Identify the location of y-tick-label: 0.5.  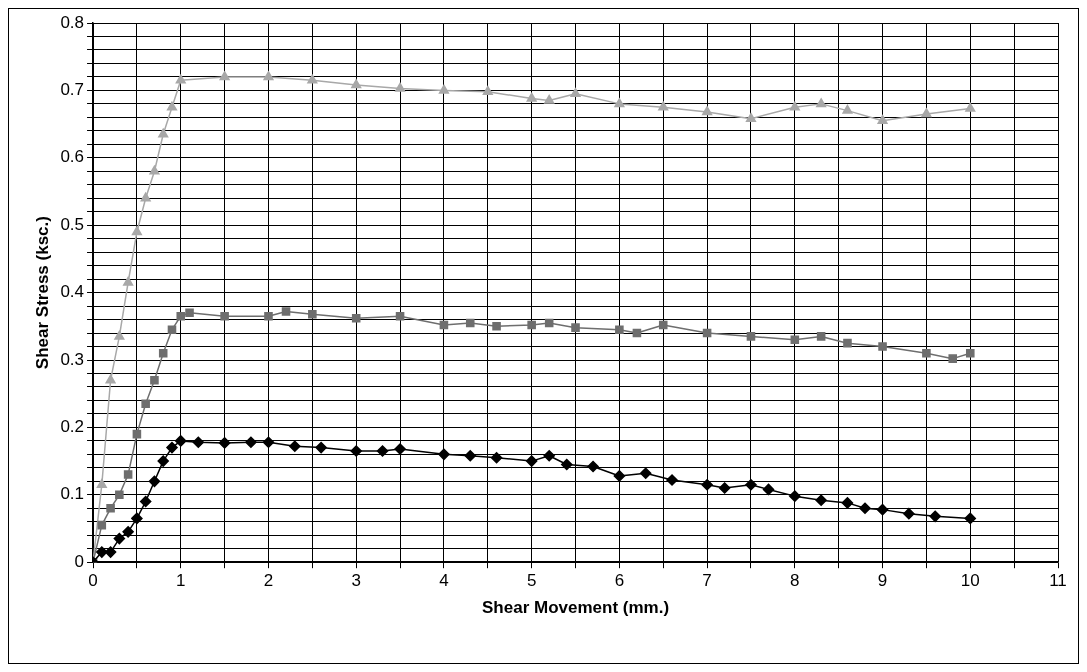
(72, 224).